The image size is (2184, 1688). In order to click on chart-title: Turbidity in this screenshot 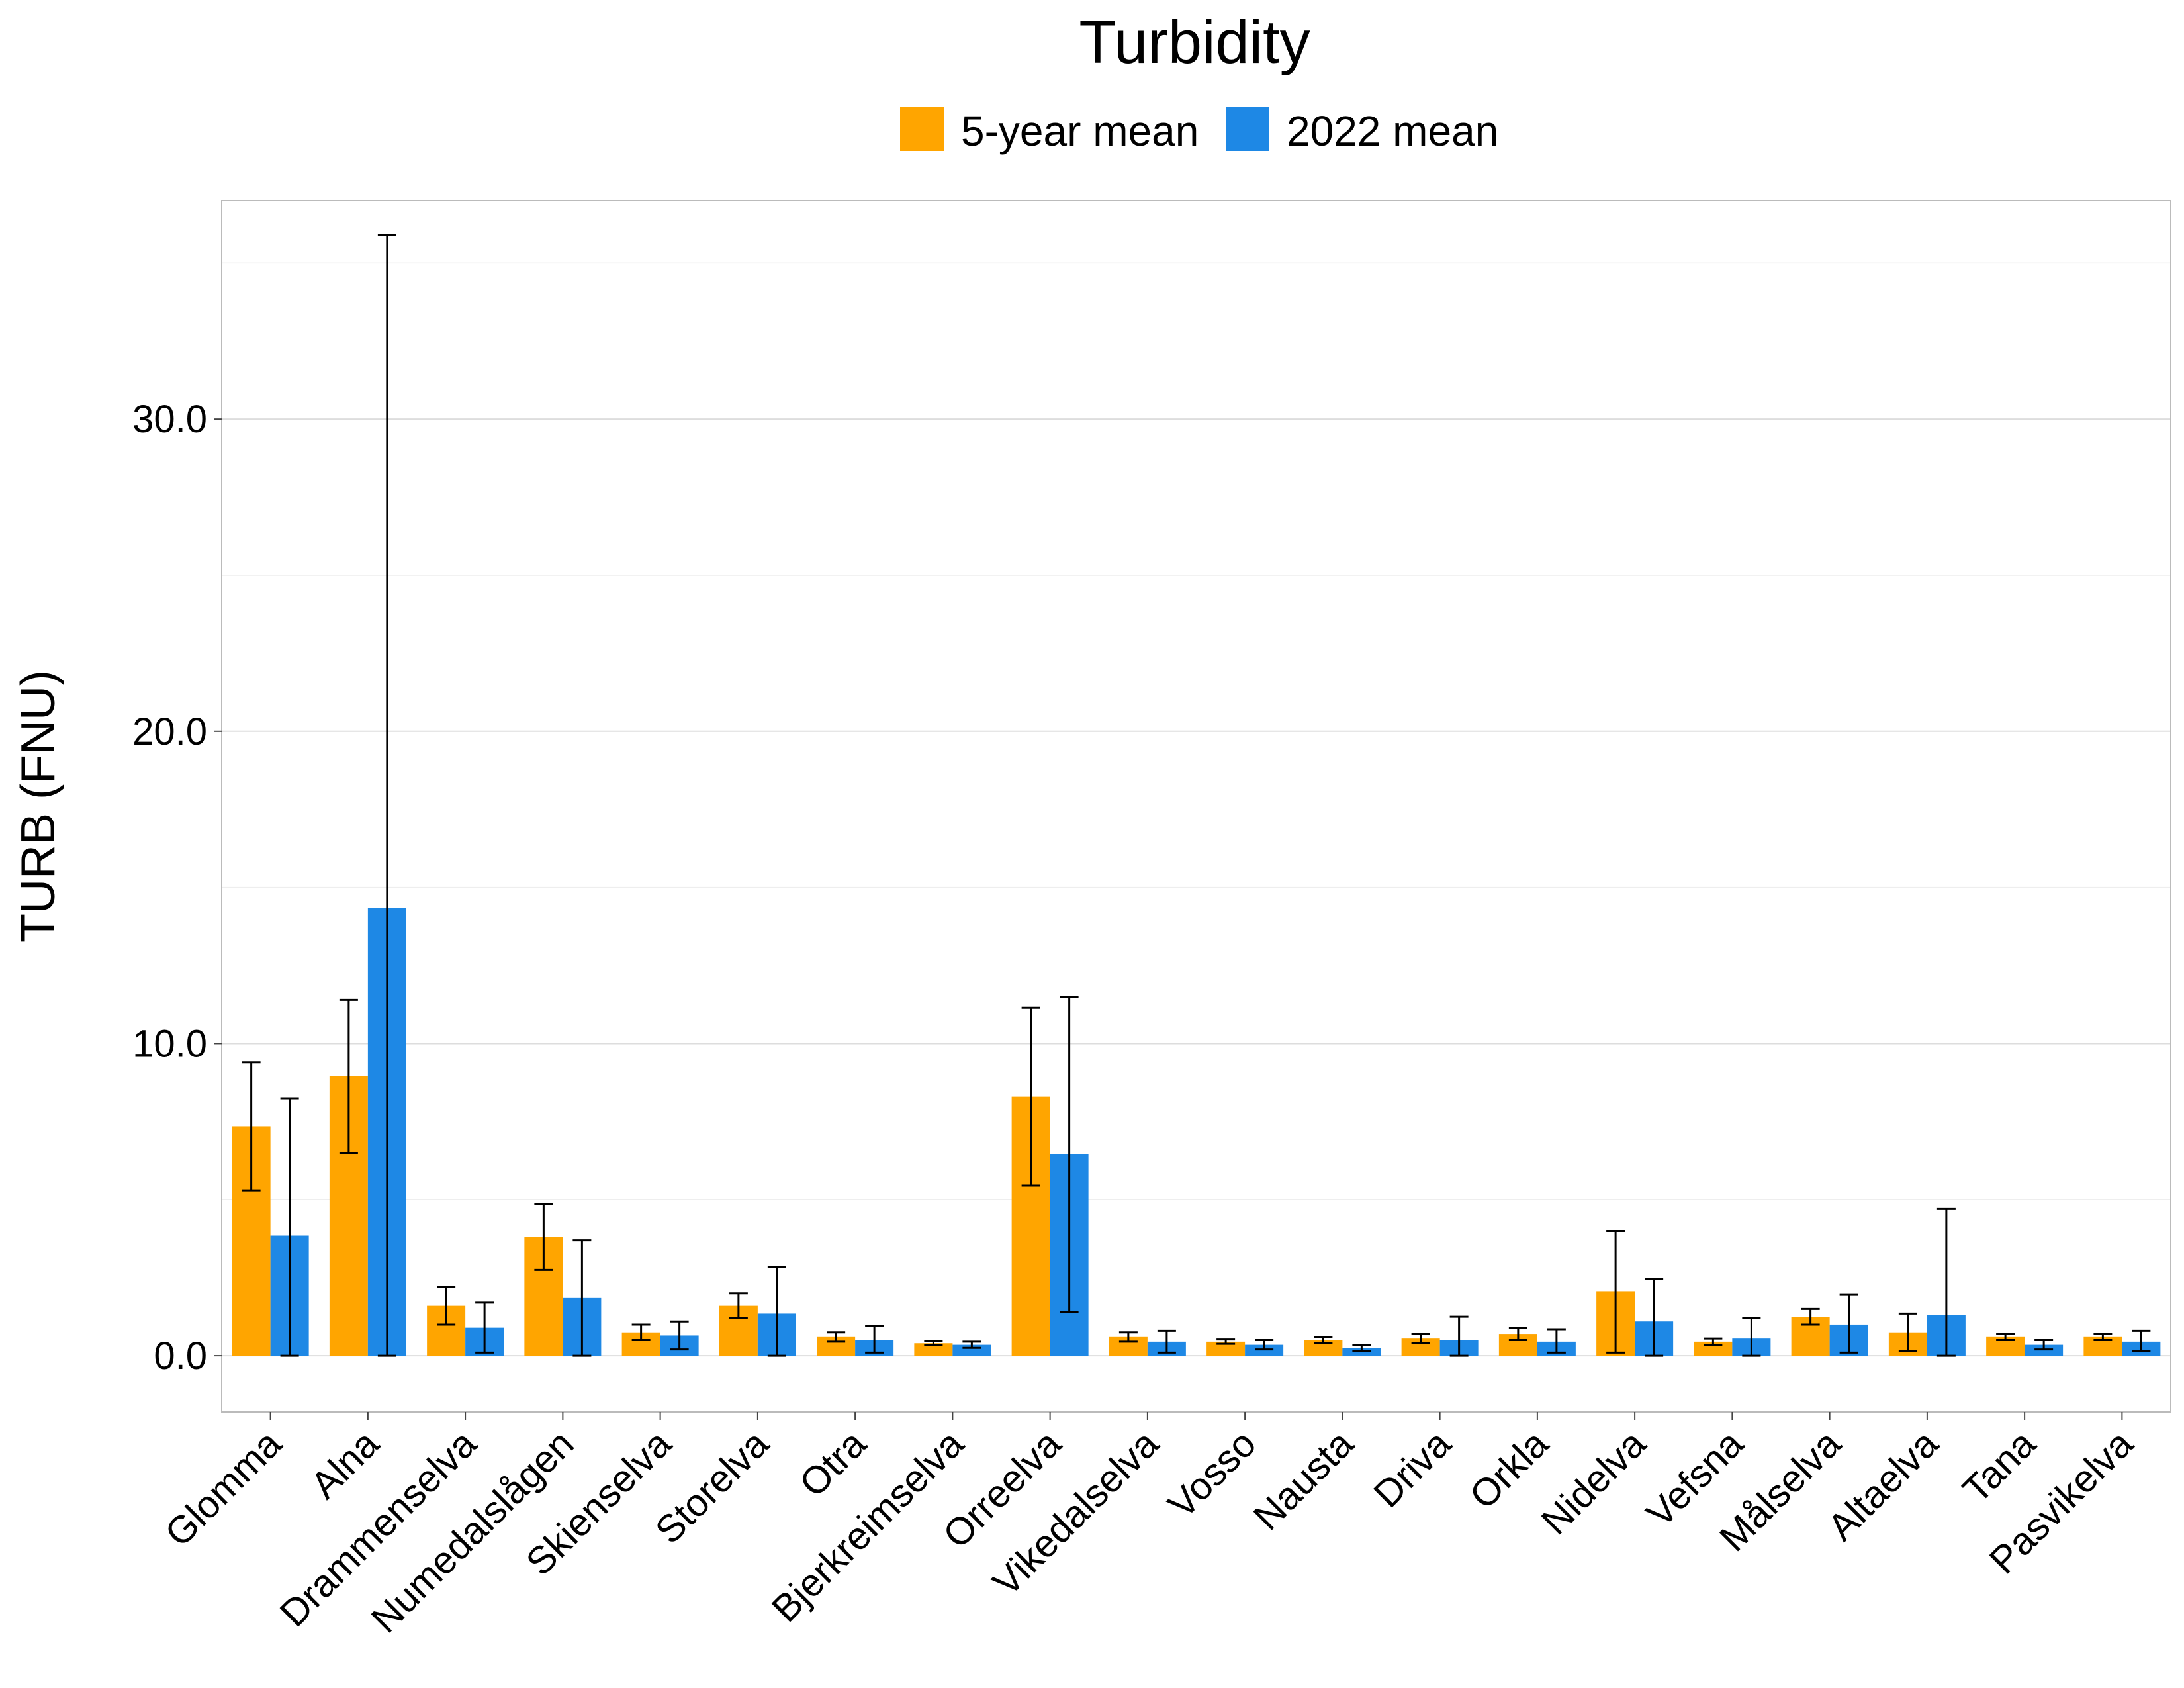, I will do `click(1194, 42)`.